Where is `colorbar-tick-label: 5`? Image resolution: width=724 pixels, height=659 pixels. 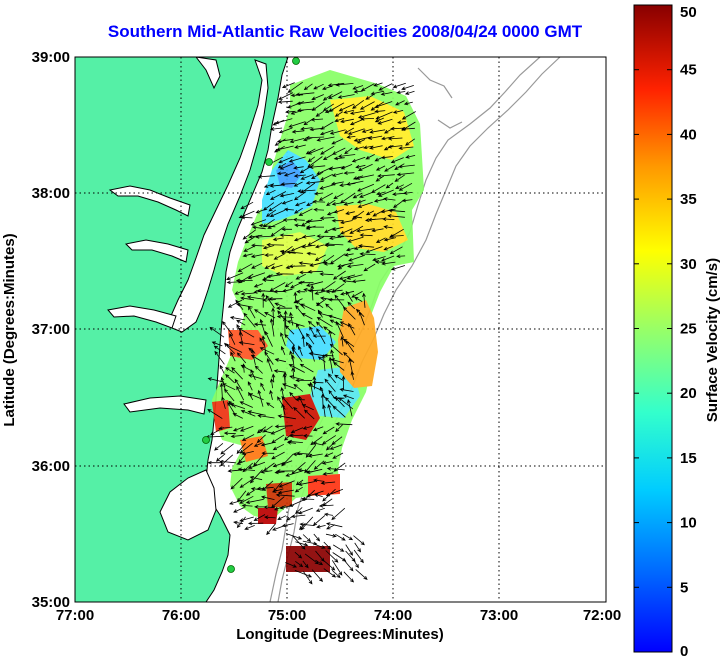
colorbar-tick-label: 5 is located at coordinates (684, 587).